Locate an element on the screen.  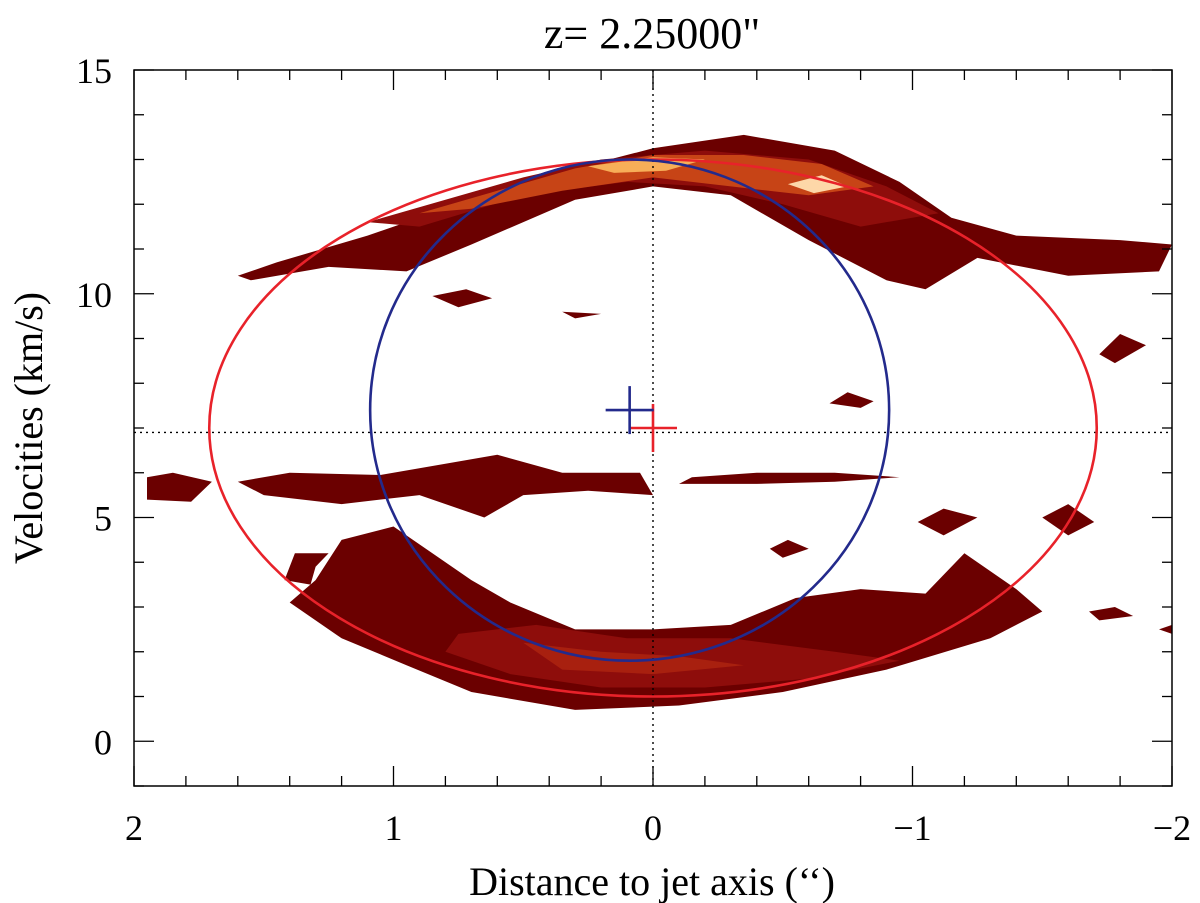
contour-region-middle-band-right is located at coordinates (789, 478).